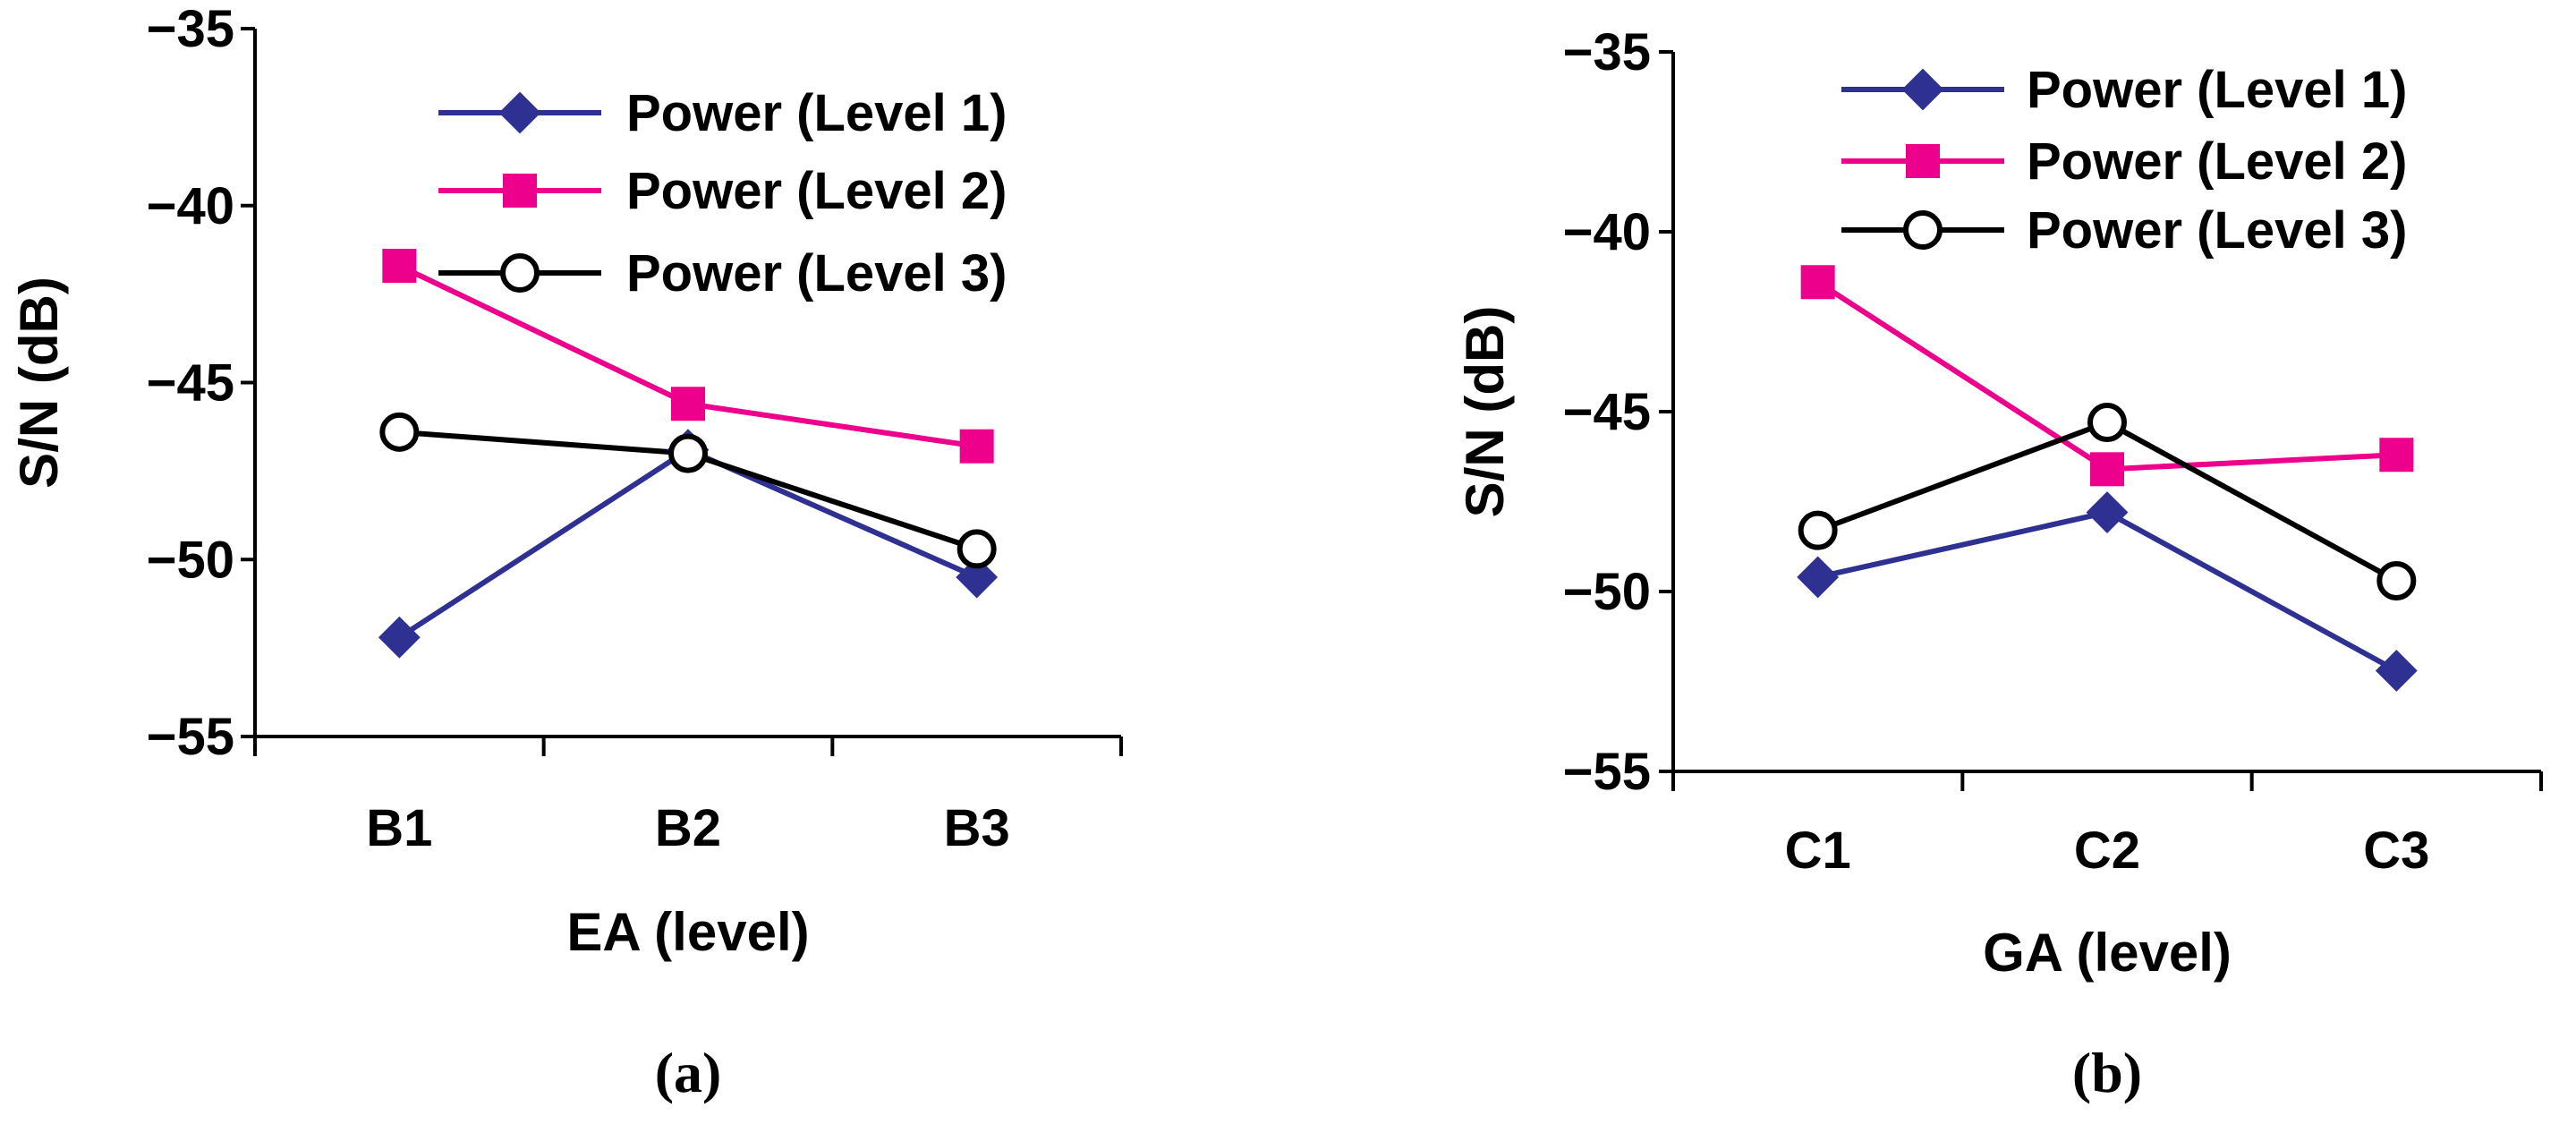  I want to click on x-tick-label: C3, so click(2396, 851).